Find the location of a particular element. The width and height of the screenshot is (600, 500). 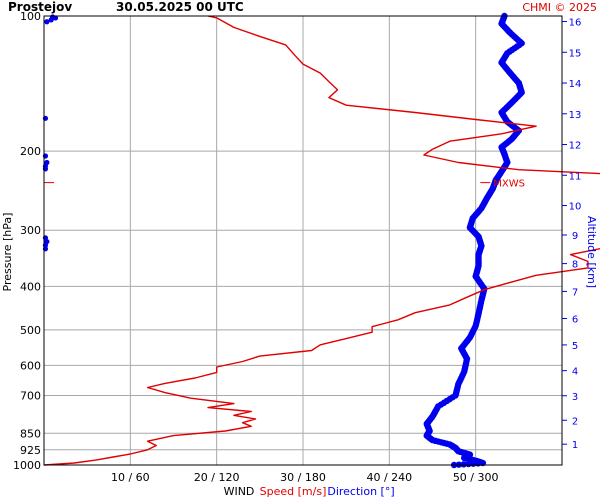

pressure-tick-label: 1000 is located at coordinates (27, 465).